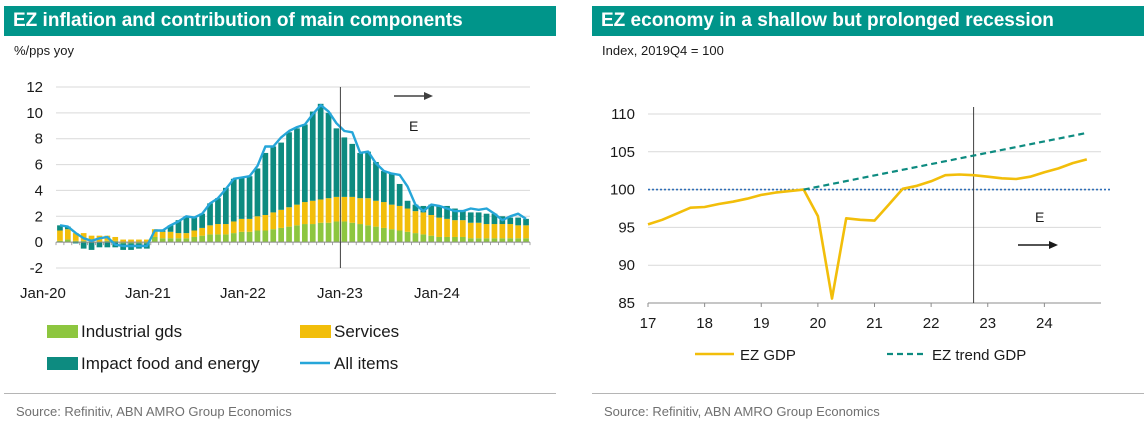 This screenshot has height=427, width=1148. I want to click on inflation-forecast-label: E, so click(413, 126).